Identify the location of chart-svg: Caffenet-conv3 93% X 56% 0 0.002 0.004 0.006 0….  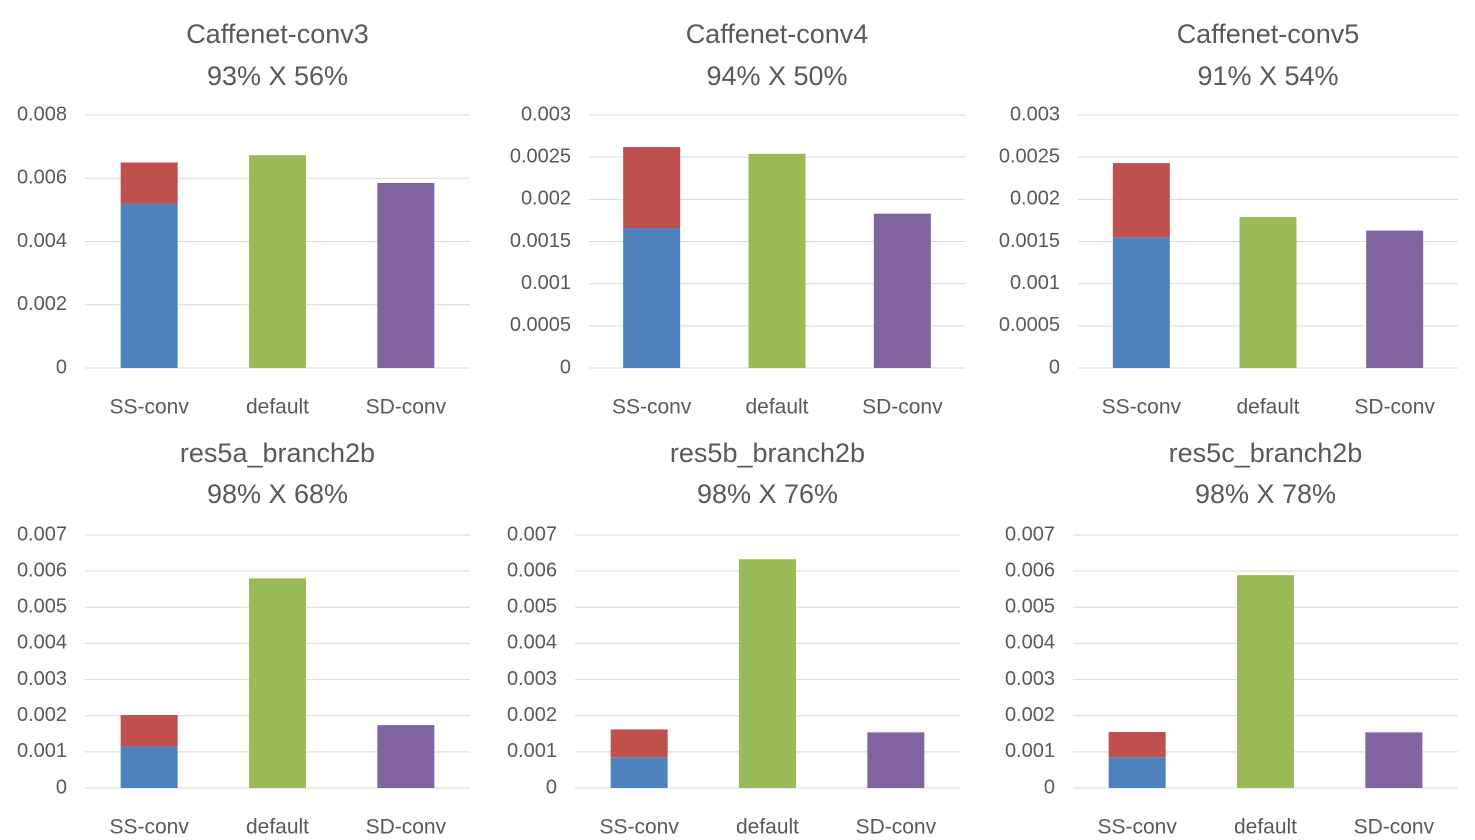
(243, 219).